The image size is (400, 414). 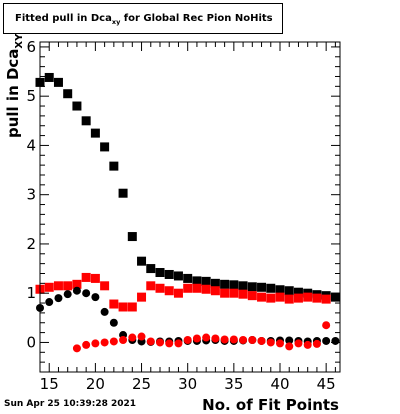 I want to click on x-axis-title: No. of Fit Points, so click(x=270, y=405).